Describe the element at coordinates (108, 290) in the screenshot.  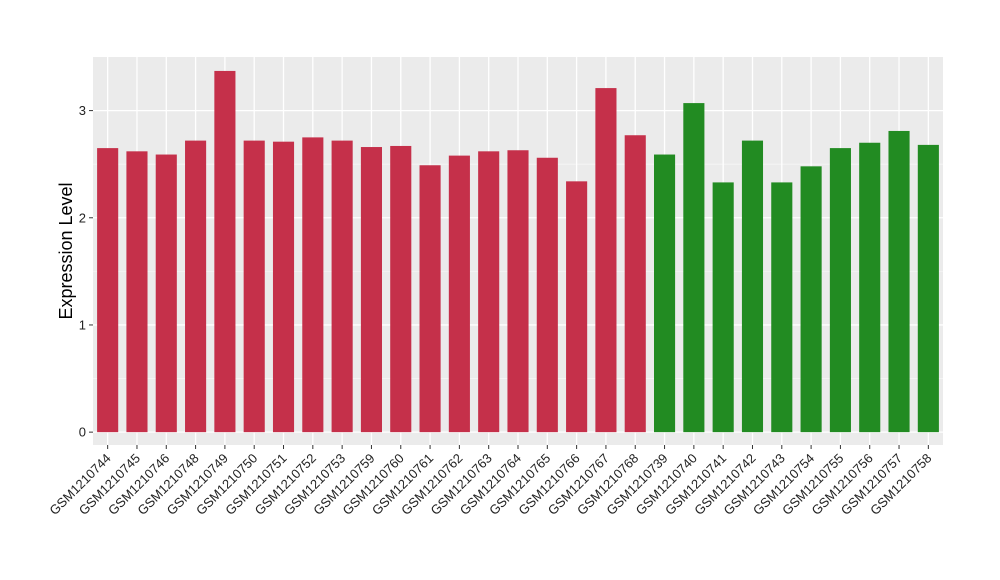
I see `bar-GSM1210744` at that location.